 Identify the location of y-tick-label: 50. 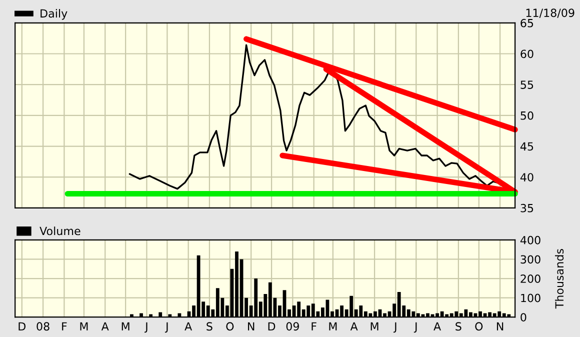
(527, 115).